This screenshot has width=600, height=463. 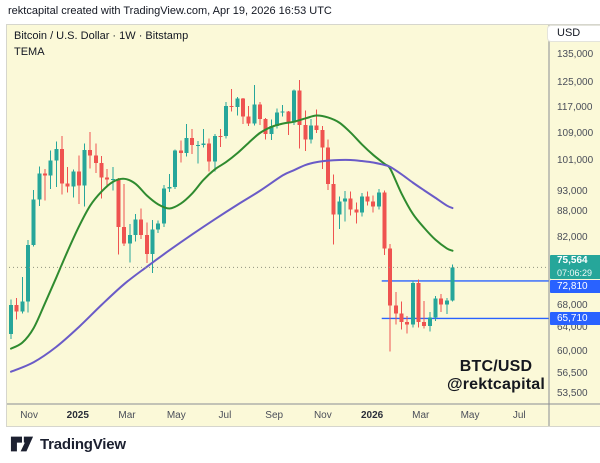 I want to click on indicator-label: TEMA, so click(x=29, y=52).